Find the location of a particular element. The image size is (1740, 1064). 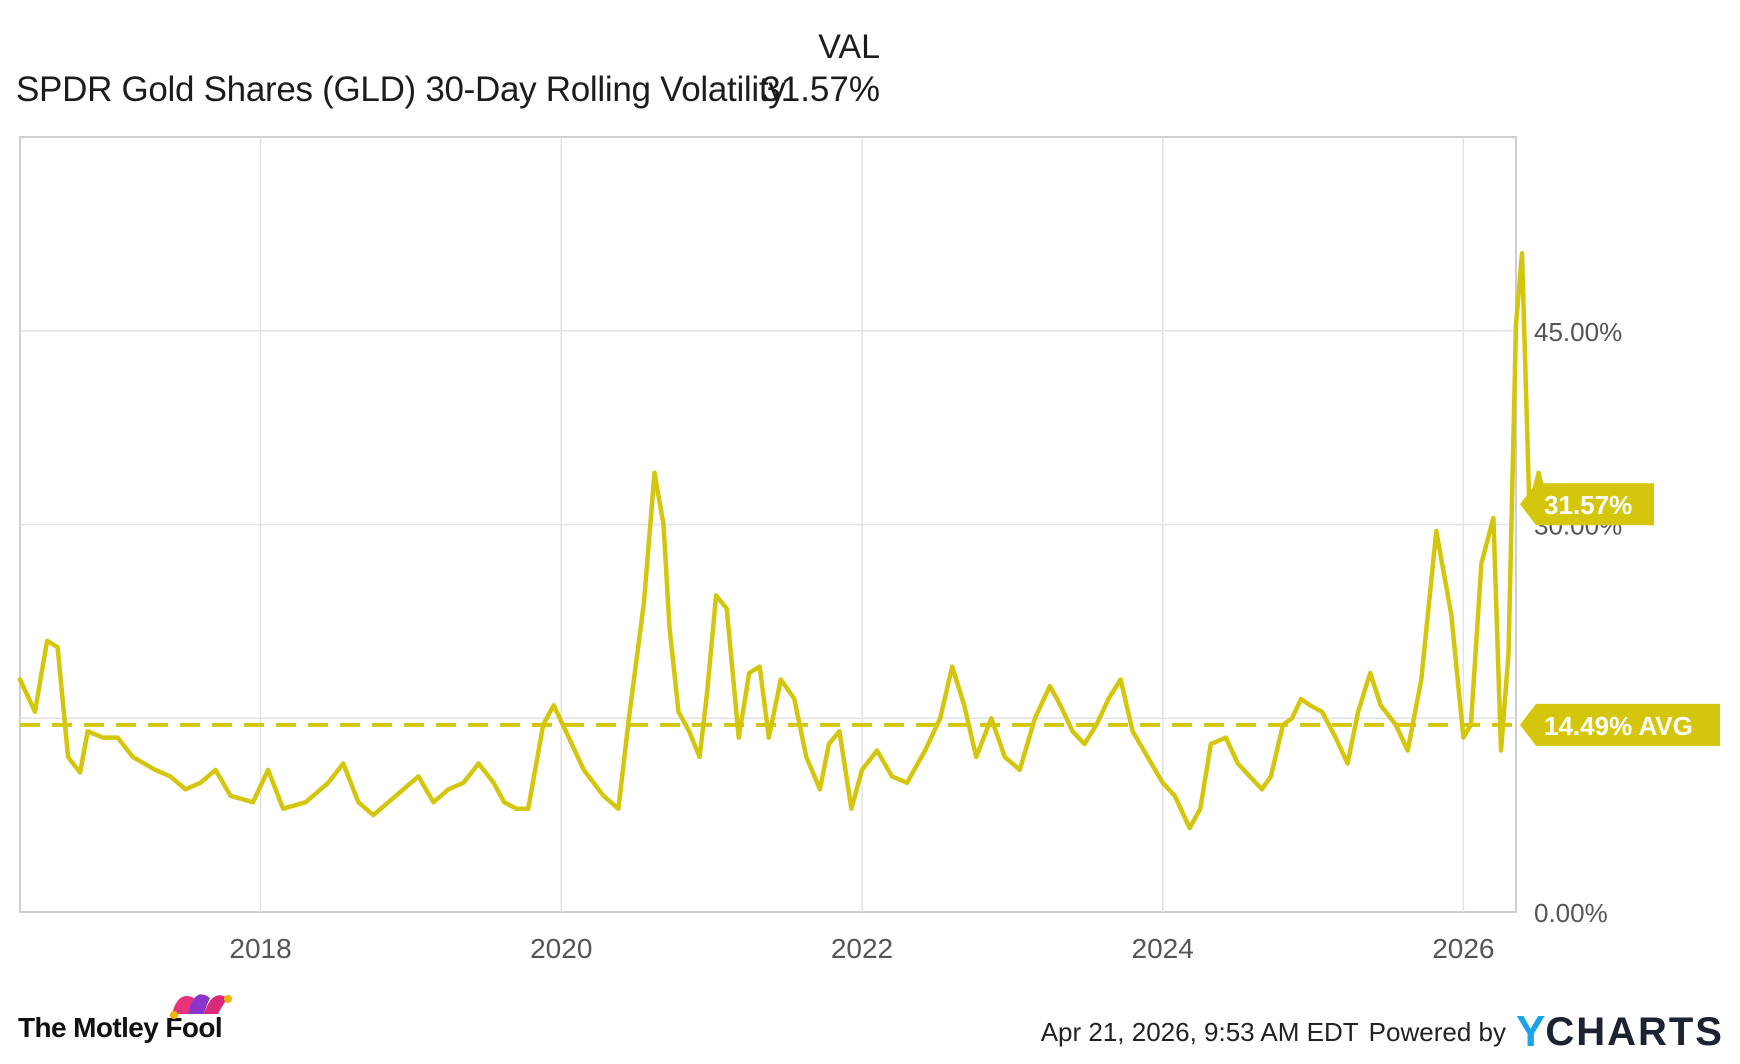

current-value-tag is located at coordinates (1587, 504).